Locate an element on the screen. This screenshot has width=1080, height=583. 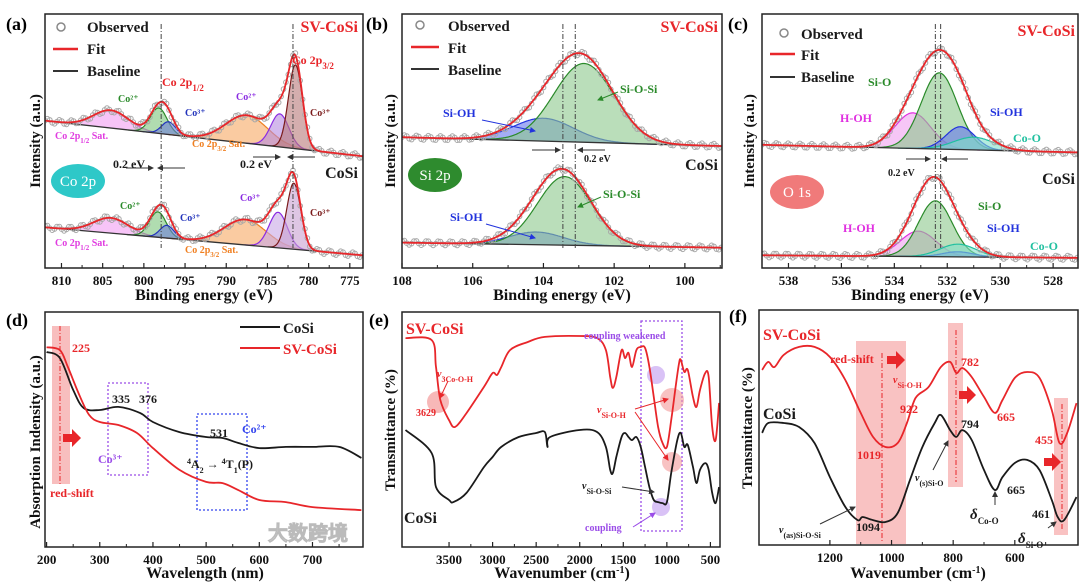
peak-225: 225 is located at coordinates (81, 348).